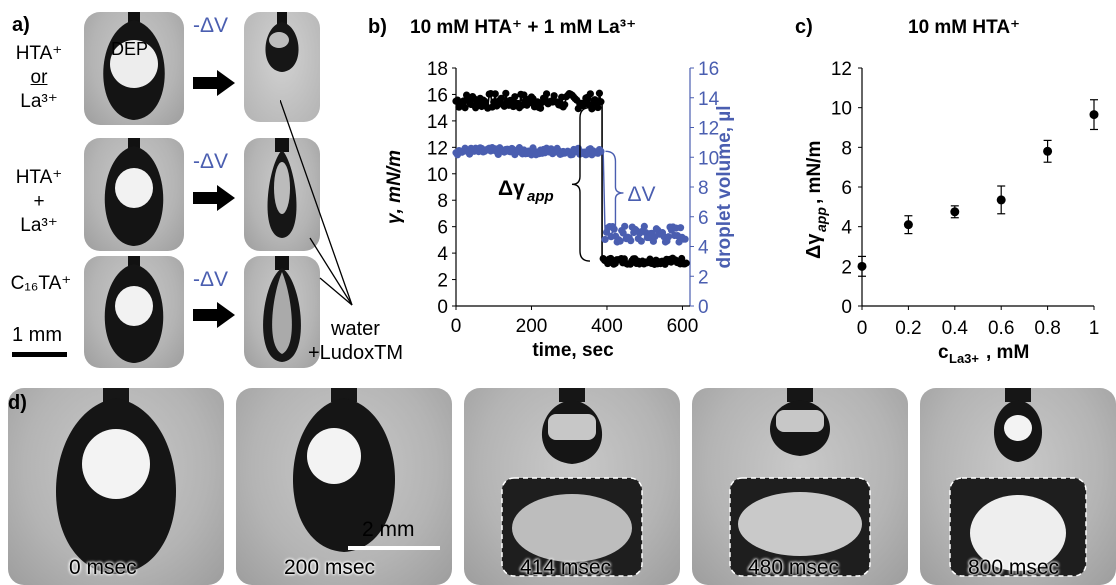  Describe the element at coordinates (703, 188) in the screenshot. I see `y2-tick-label: 8` at that location.